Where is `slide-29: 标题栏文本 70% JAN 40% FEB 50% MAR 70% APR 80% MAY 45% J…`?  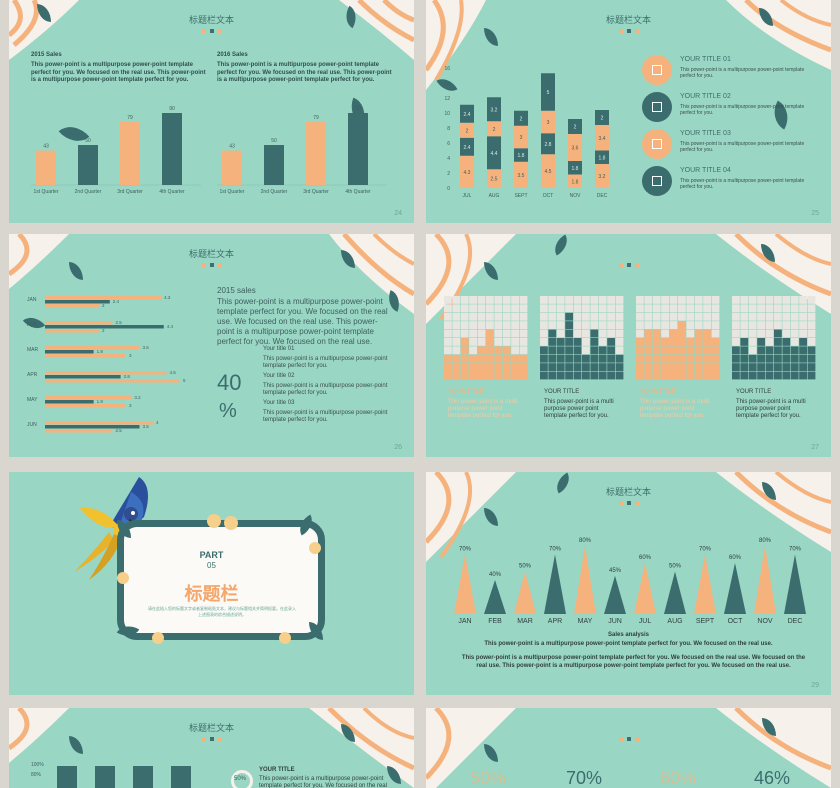
slide-29: 标题栏文本 70% JAN 40% FEB 50% MAR 70% APR 80% MAY 45% J… is located at coordinates (628, 583).